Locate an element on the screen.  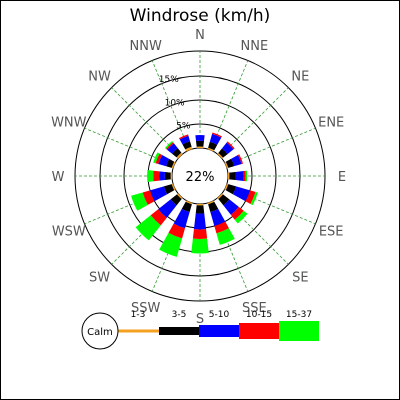
direction-label-wsw: WSW is located at coordinates (69, 231).